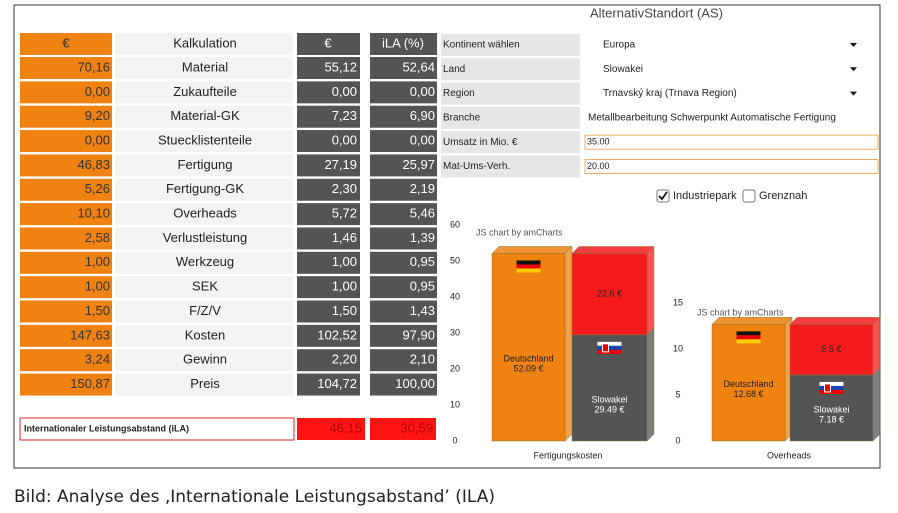 This screenshot has height=513, width=898. Describe the element at coordinates (455, 224) in the screenshot. I see `y-tick-label: 60` at that location.